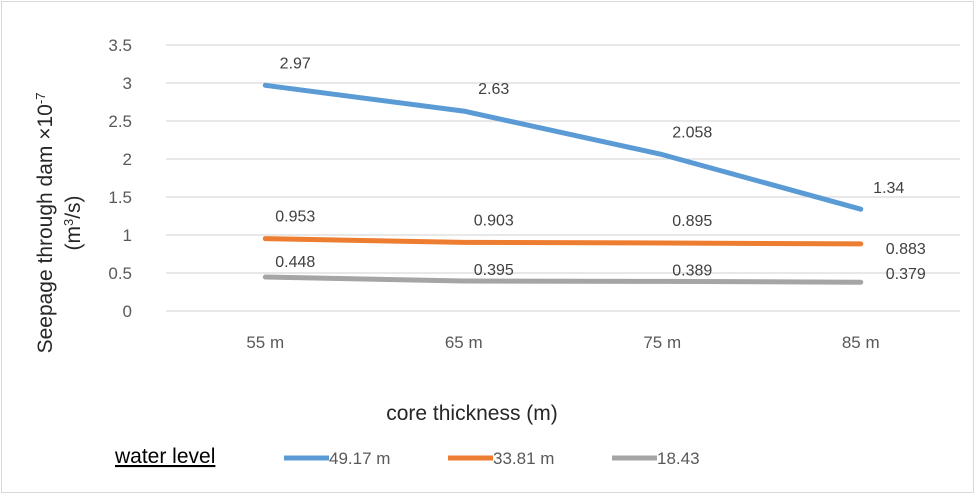  I want to click on y-tick-label: 0, so click(127, 311).